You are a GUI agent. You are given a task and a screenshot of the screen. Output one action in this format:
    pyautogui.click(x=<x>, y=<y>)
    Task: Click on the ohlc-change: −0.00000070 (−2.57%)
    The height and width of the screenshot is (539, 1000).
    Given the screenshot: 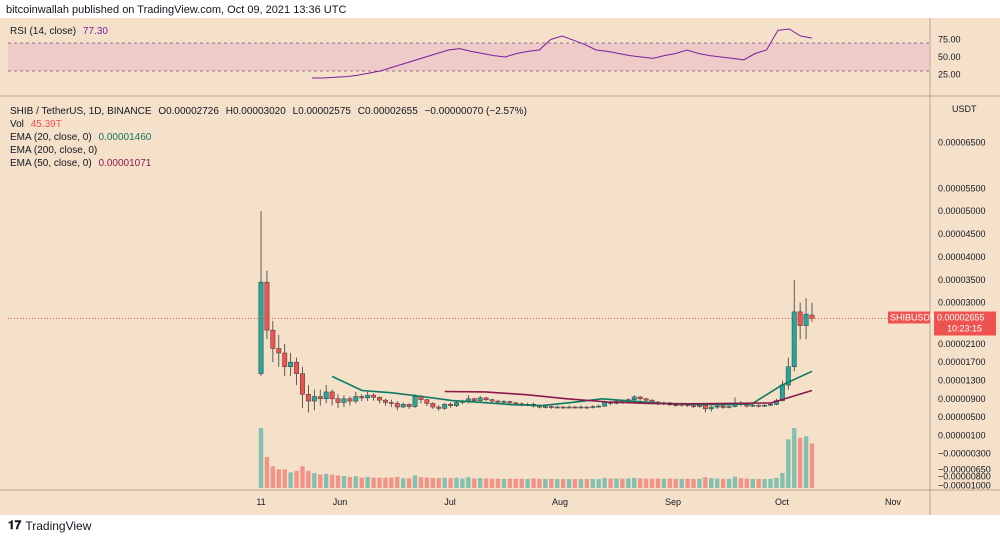 What is the action you would take?
    pyautogui.click(x=475, y=111)
    